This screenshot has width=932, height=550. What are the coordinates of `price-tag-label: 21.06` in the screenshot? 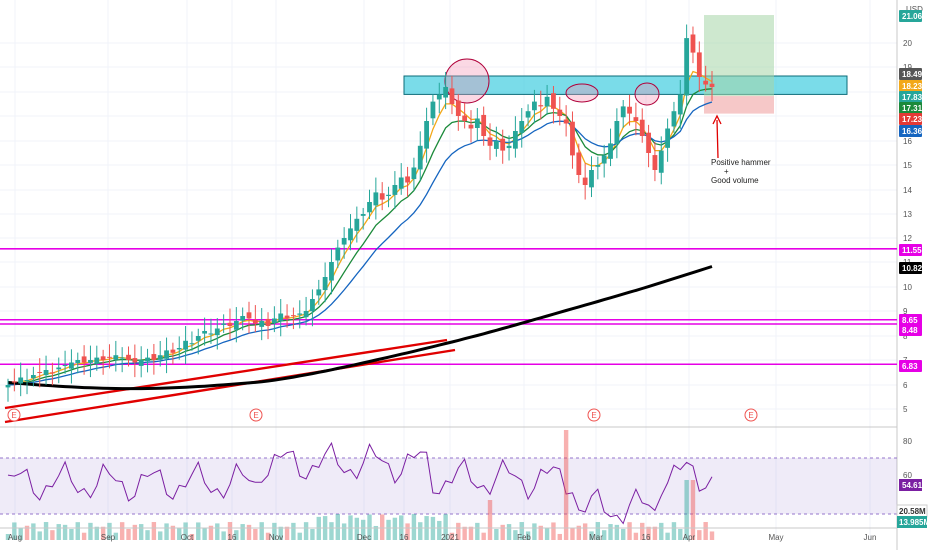 It's located at (912, 16).